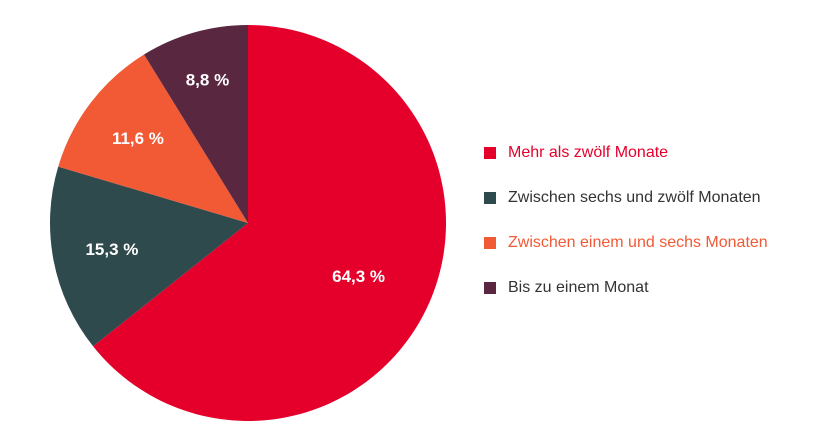 The width and height of the screenshot is (840, 445). Describe the element at coordinates (588, 152) in the screenshot. I see `legend-label: Mehr als zwölf Monate` at that location.